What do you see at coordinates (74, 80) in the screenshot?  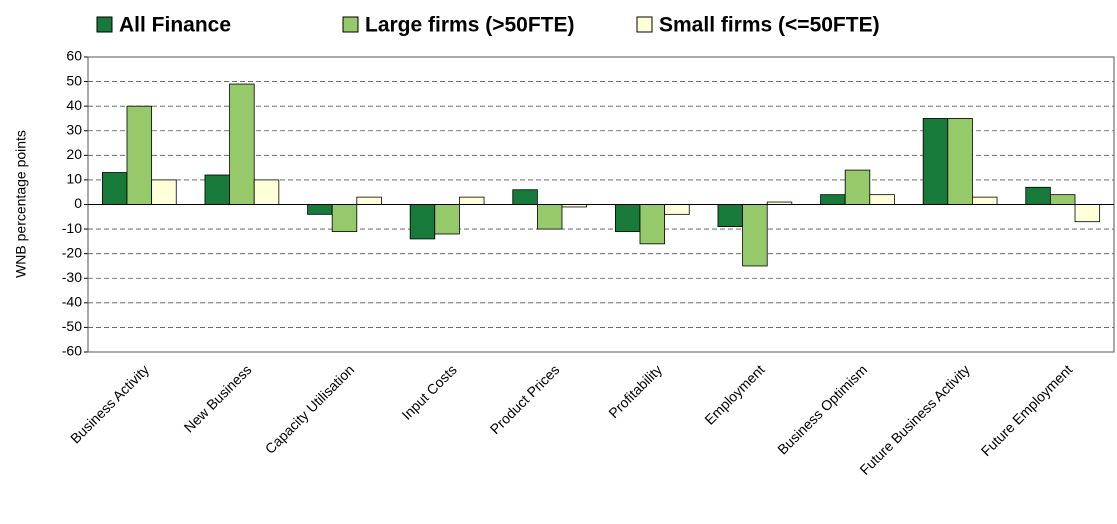 I see `y-tick-label: 50` at bounding box center [74, 80].